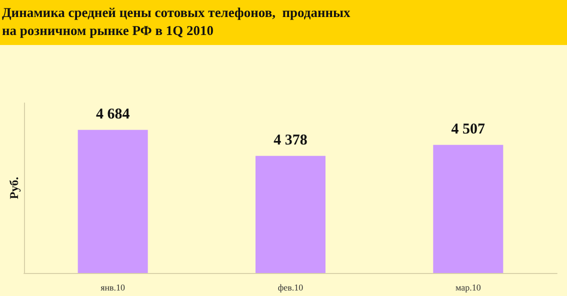 Image resolution: width=567 pixels, height=296 pixels. I want to click on data-label: 4 378, so click(291, 140).